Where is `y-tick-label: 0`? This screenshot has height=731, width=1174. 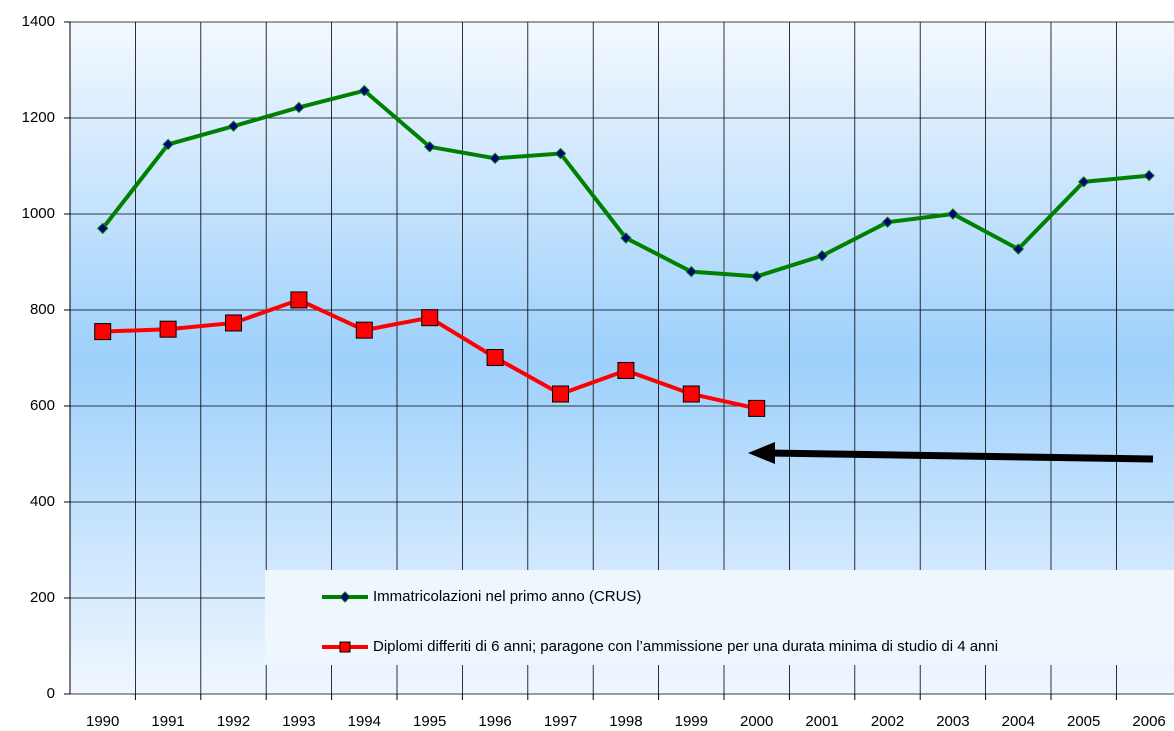
y-tick-label: 0 is located at coordinates (51, 693).